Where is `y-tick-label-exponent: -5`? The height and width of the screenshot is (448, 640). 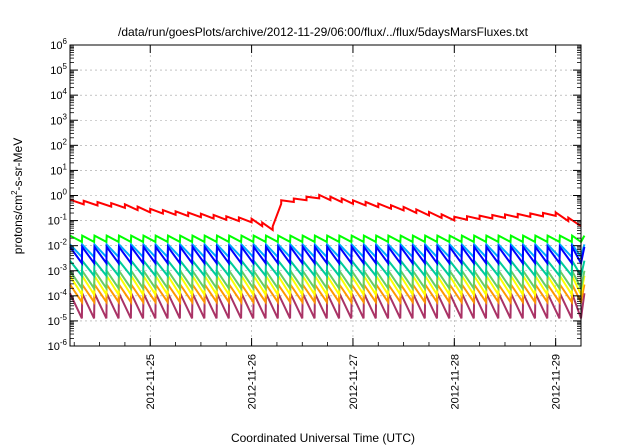
y-tick-label-exponent: -5 is located at coordinates (64, 317).